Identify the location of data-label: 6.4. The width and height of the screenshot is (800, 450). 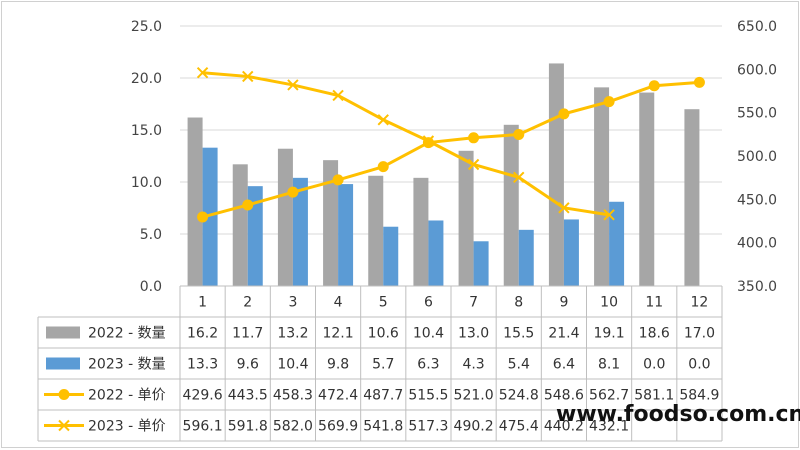
(564, 365).